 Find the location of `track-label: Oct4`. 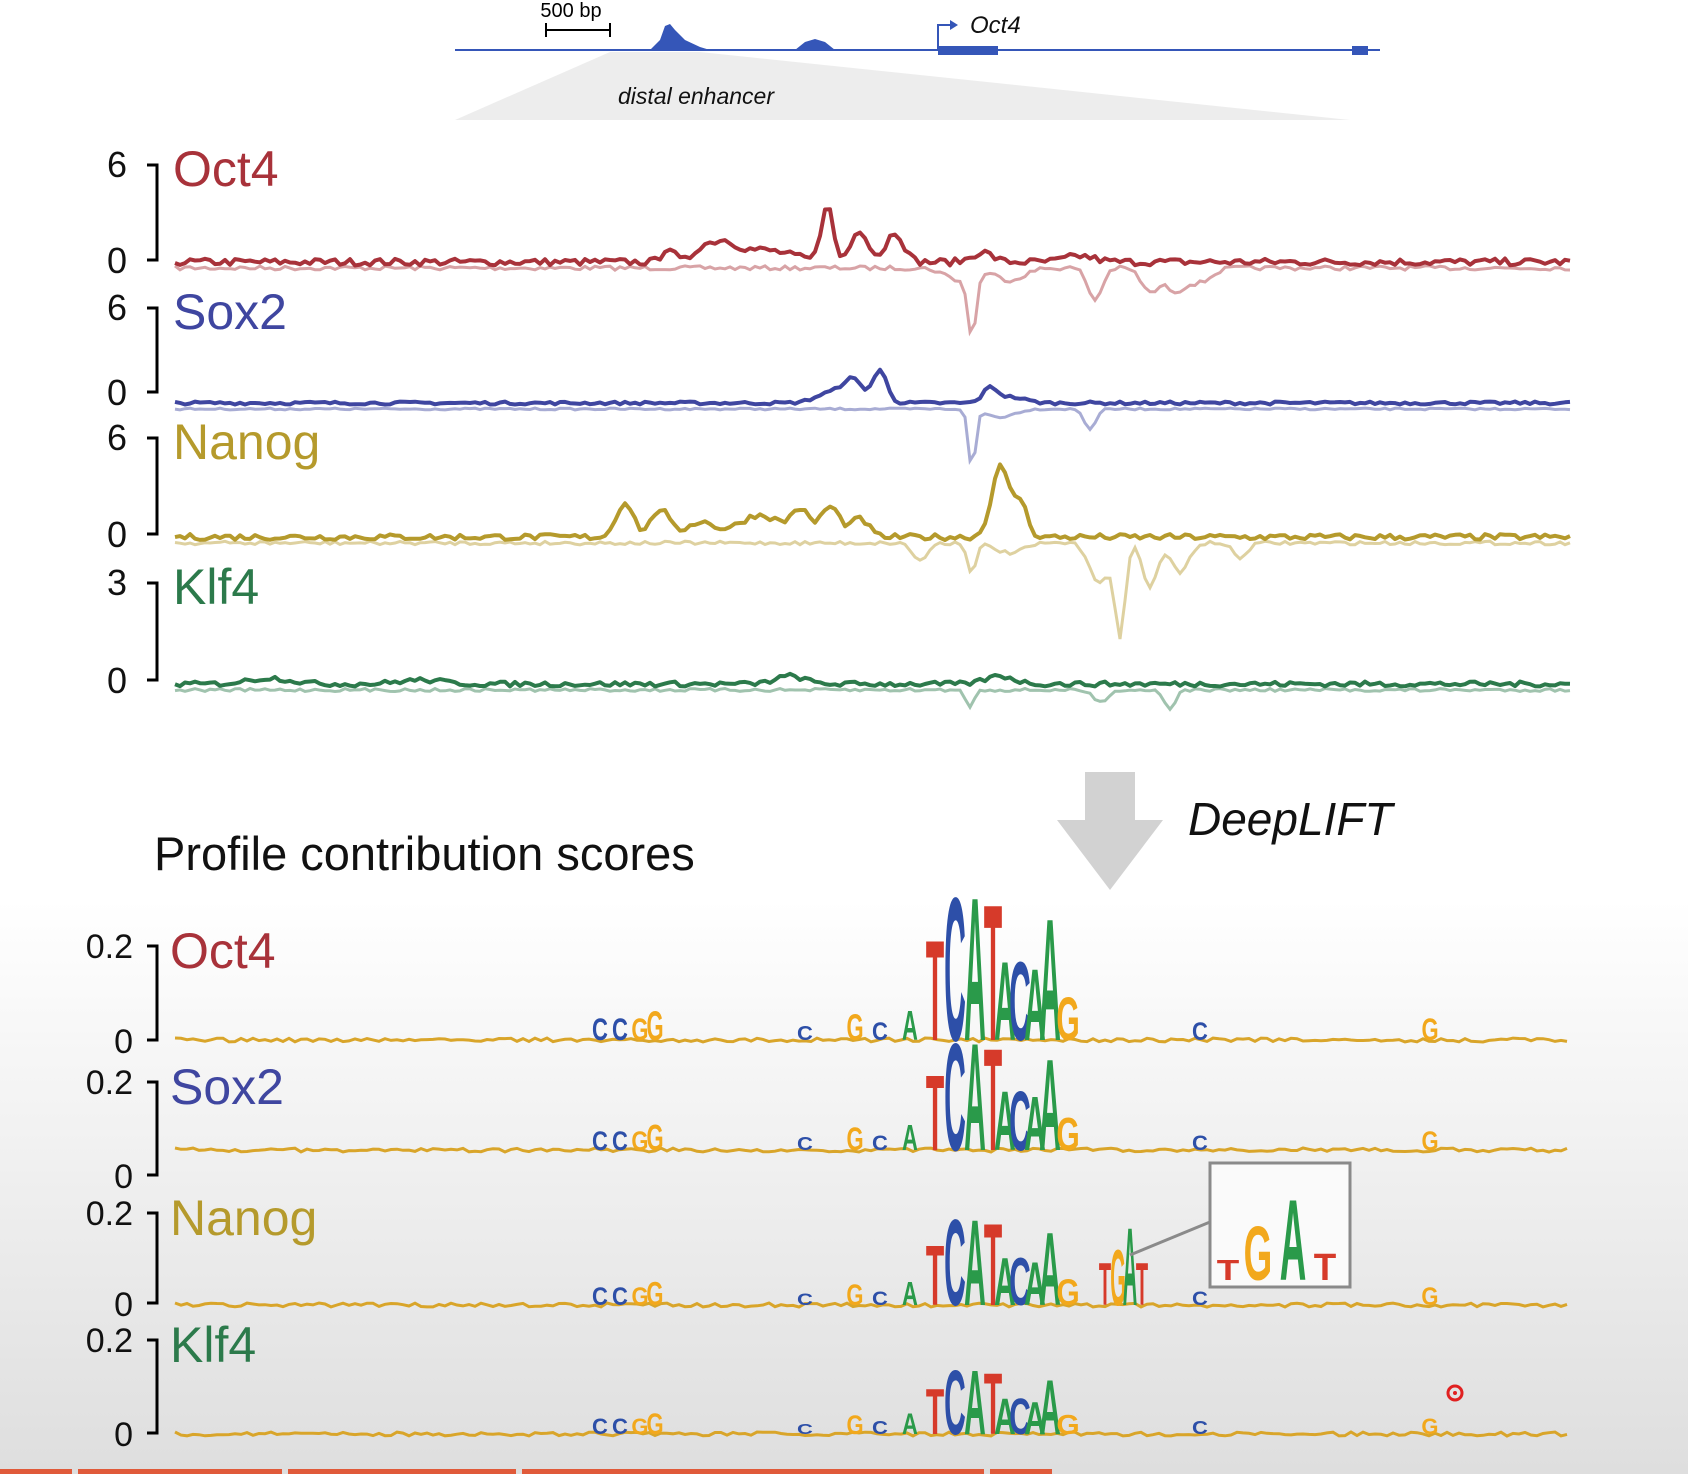

track-label: Oct4 is located at coordinates (223, 951).